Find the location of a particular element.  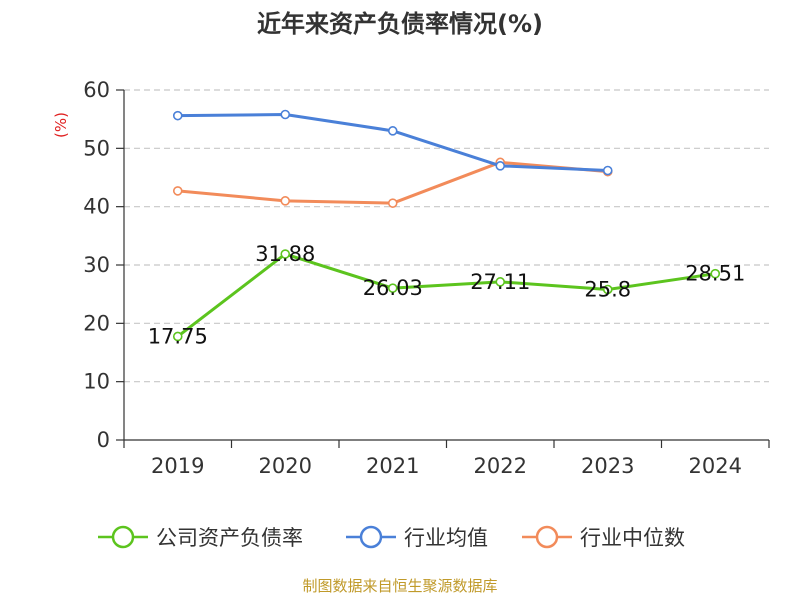

y-axis-unit: (%) is located at coordinates (61, 125).